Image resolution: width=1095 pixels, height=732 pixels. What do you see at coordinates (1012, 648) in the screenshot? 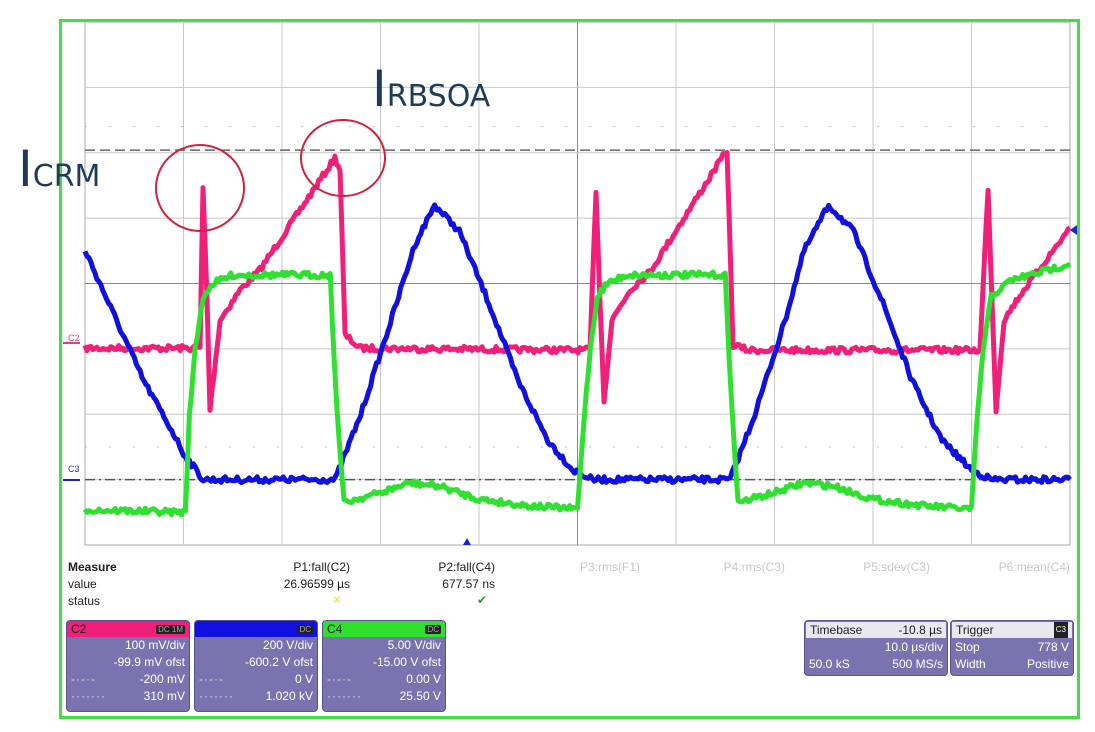
I see `trigger-box: Trigger C3 Stop 778 V Width Positive` at bounding box center [1012, 648].